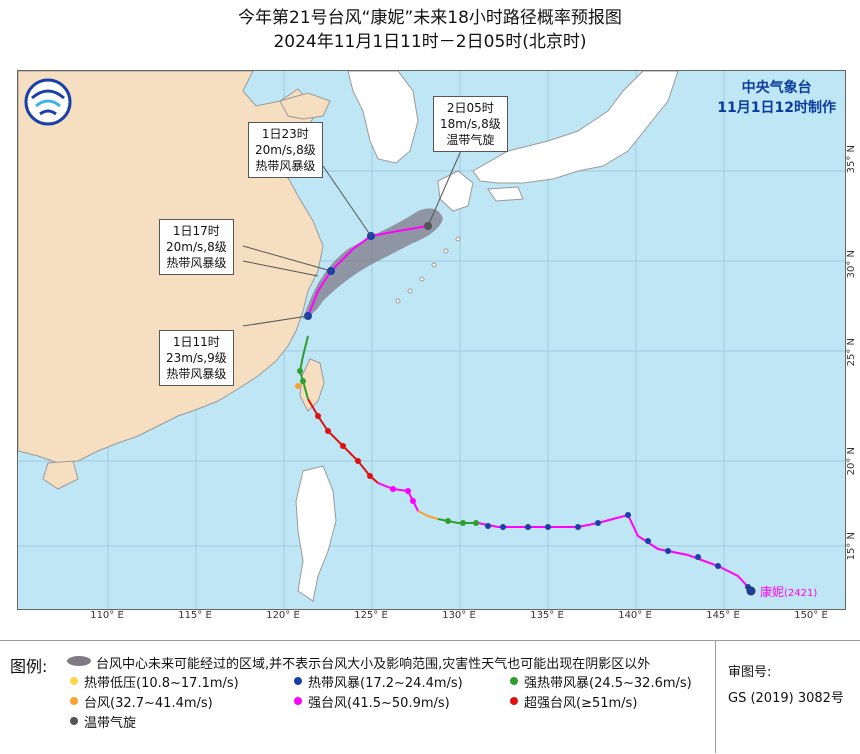  I want to click on lon-tick: 120° E, so click(283, 615).